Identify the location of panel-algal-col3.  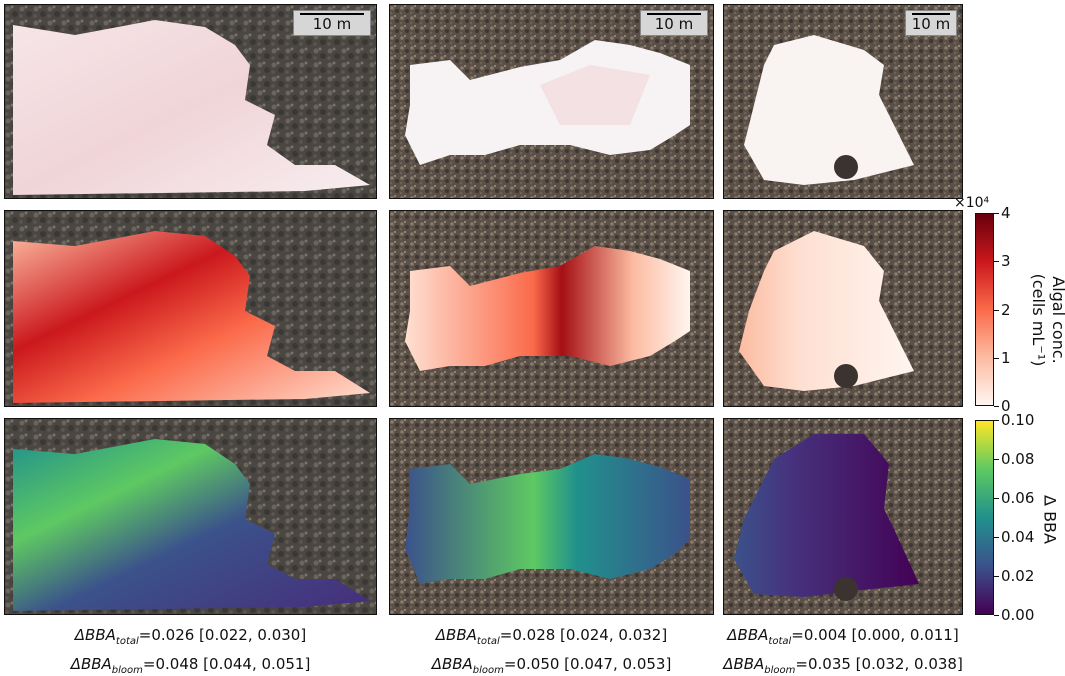
(843, 308).